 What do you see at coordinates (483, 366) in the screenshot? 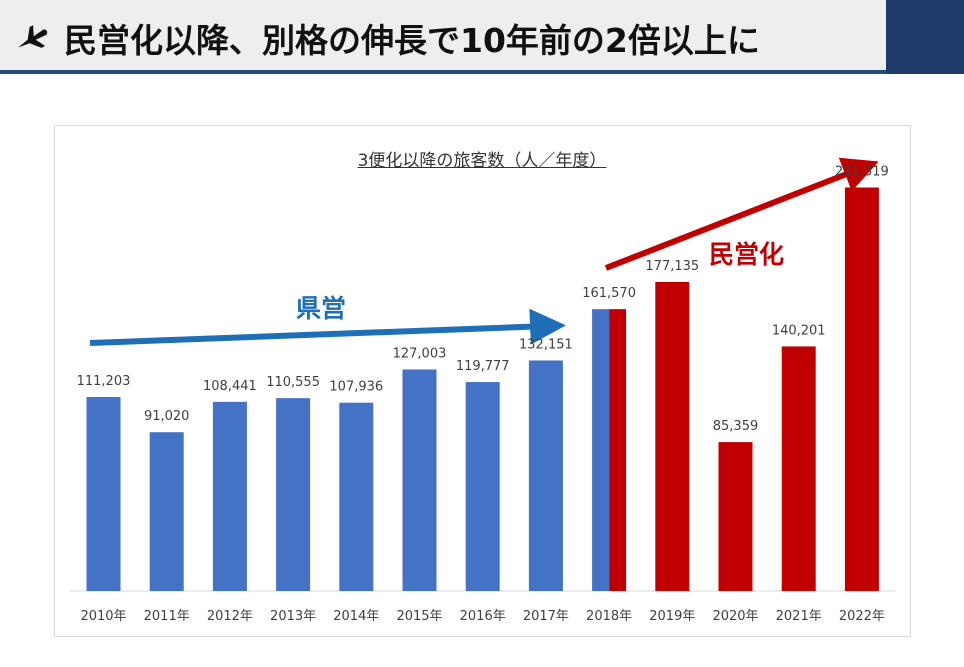
I see `value-label: 119,777` at bounding box center [483, 366].